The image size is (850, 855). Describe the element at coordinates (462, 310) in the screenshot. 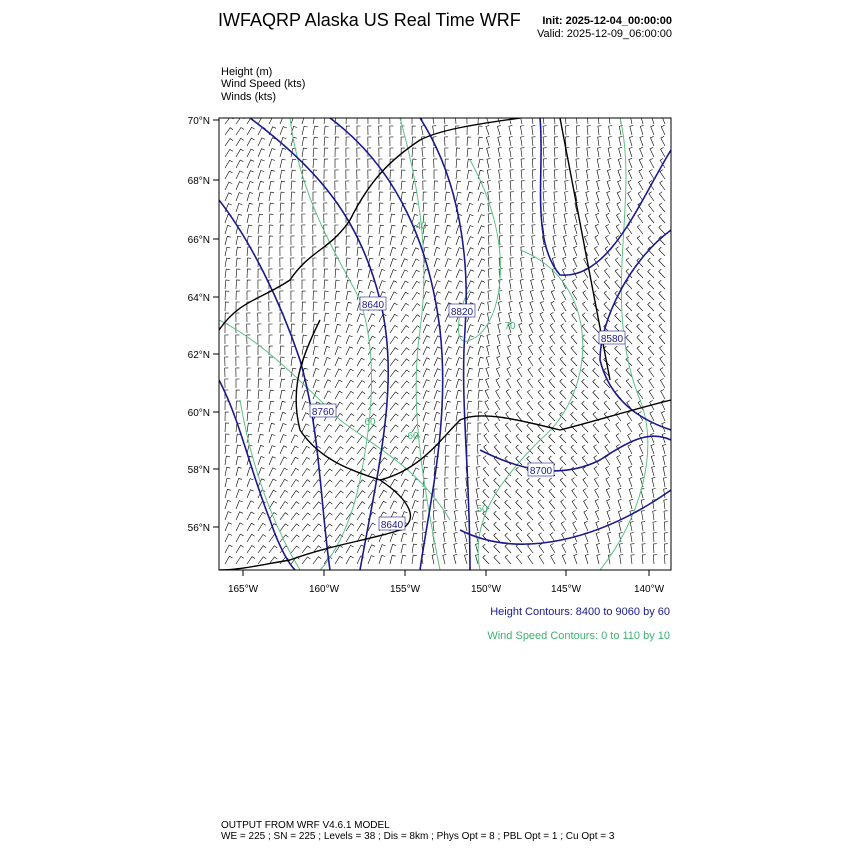

I see `height-label-box` at that location.